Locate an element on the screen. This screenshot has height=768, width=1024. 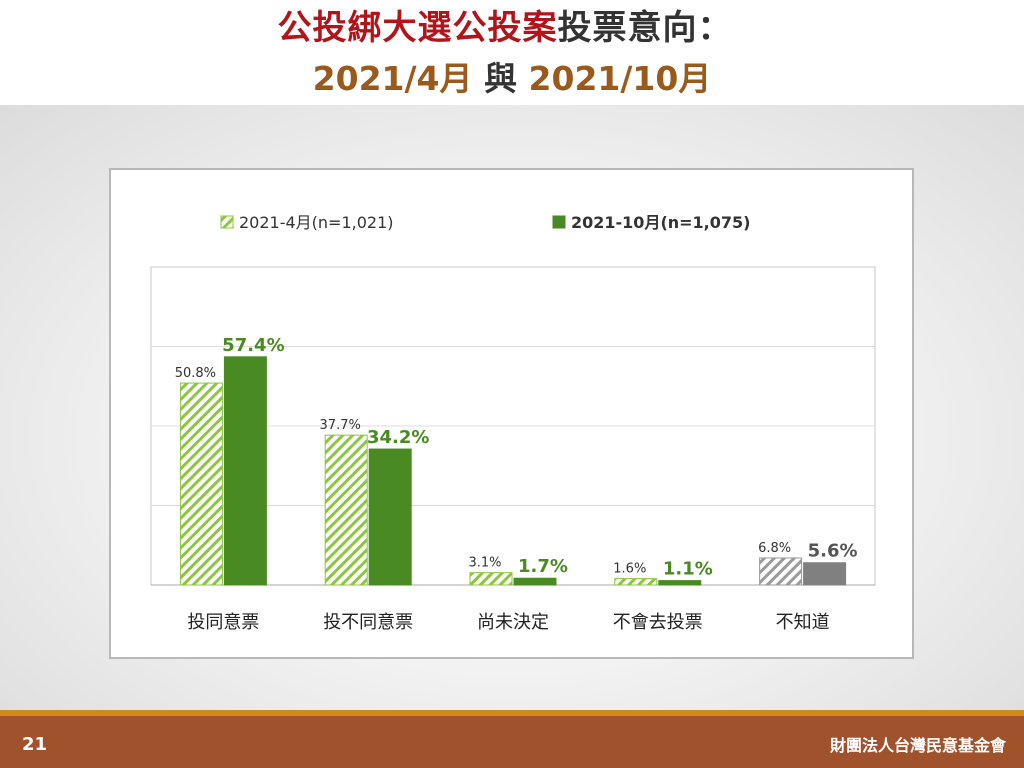
data-label-apr: 6.8% is located at coordinates (774, 548).